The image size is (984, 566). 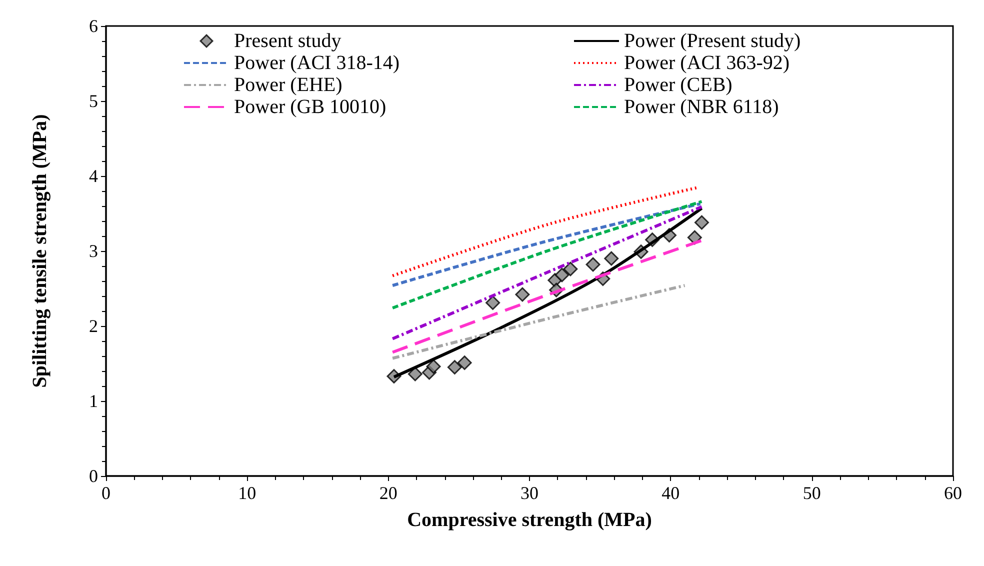 I want to click on legend-label: Power (CEB), so click(x=678, y=85).